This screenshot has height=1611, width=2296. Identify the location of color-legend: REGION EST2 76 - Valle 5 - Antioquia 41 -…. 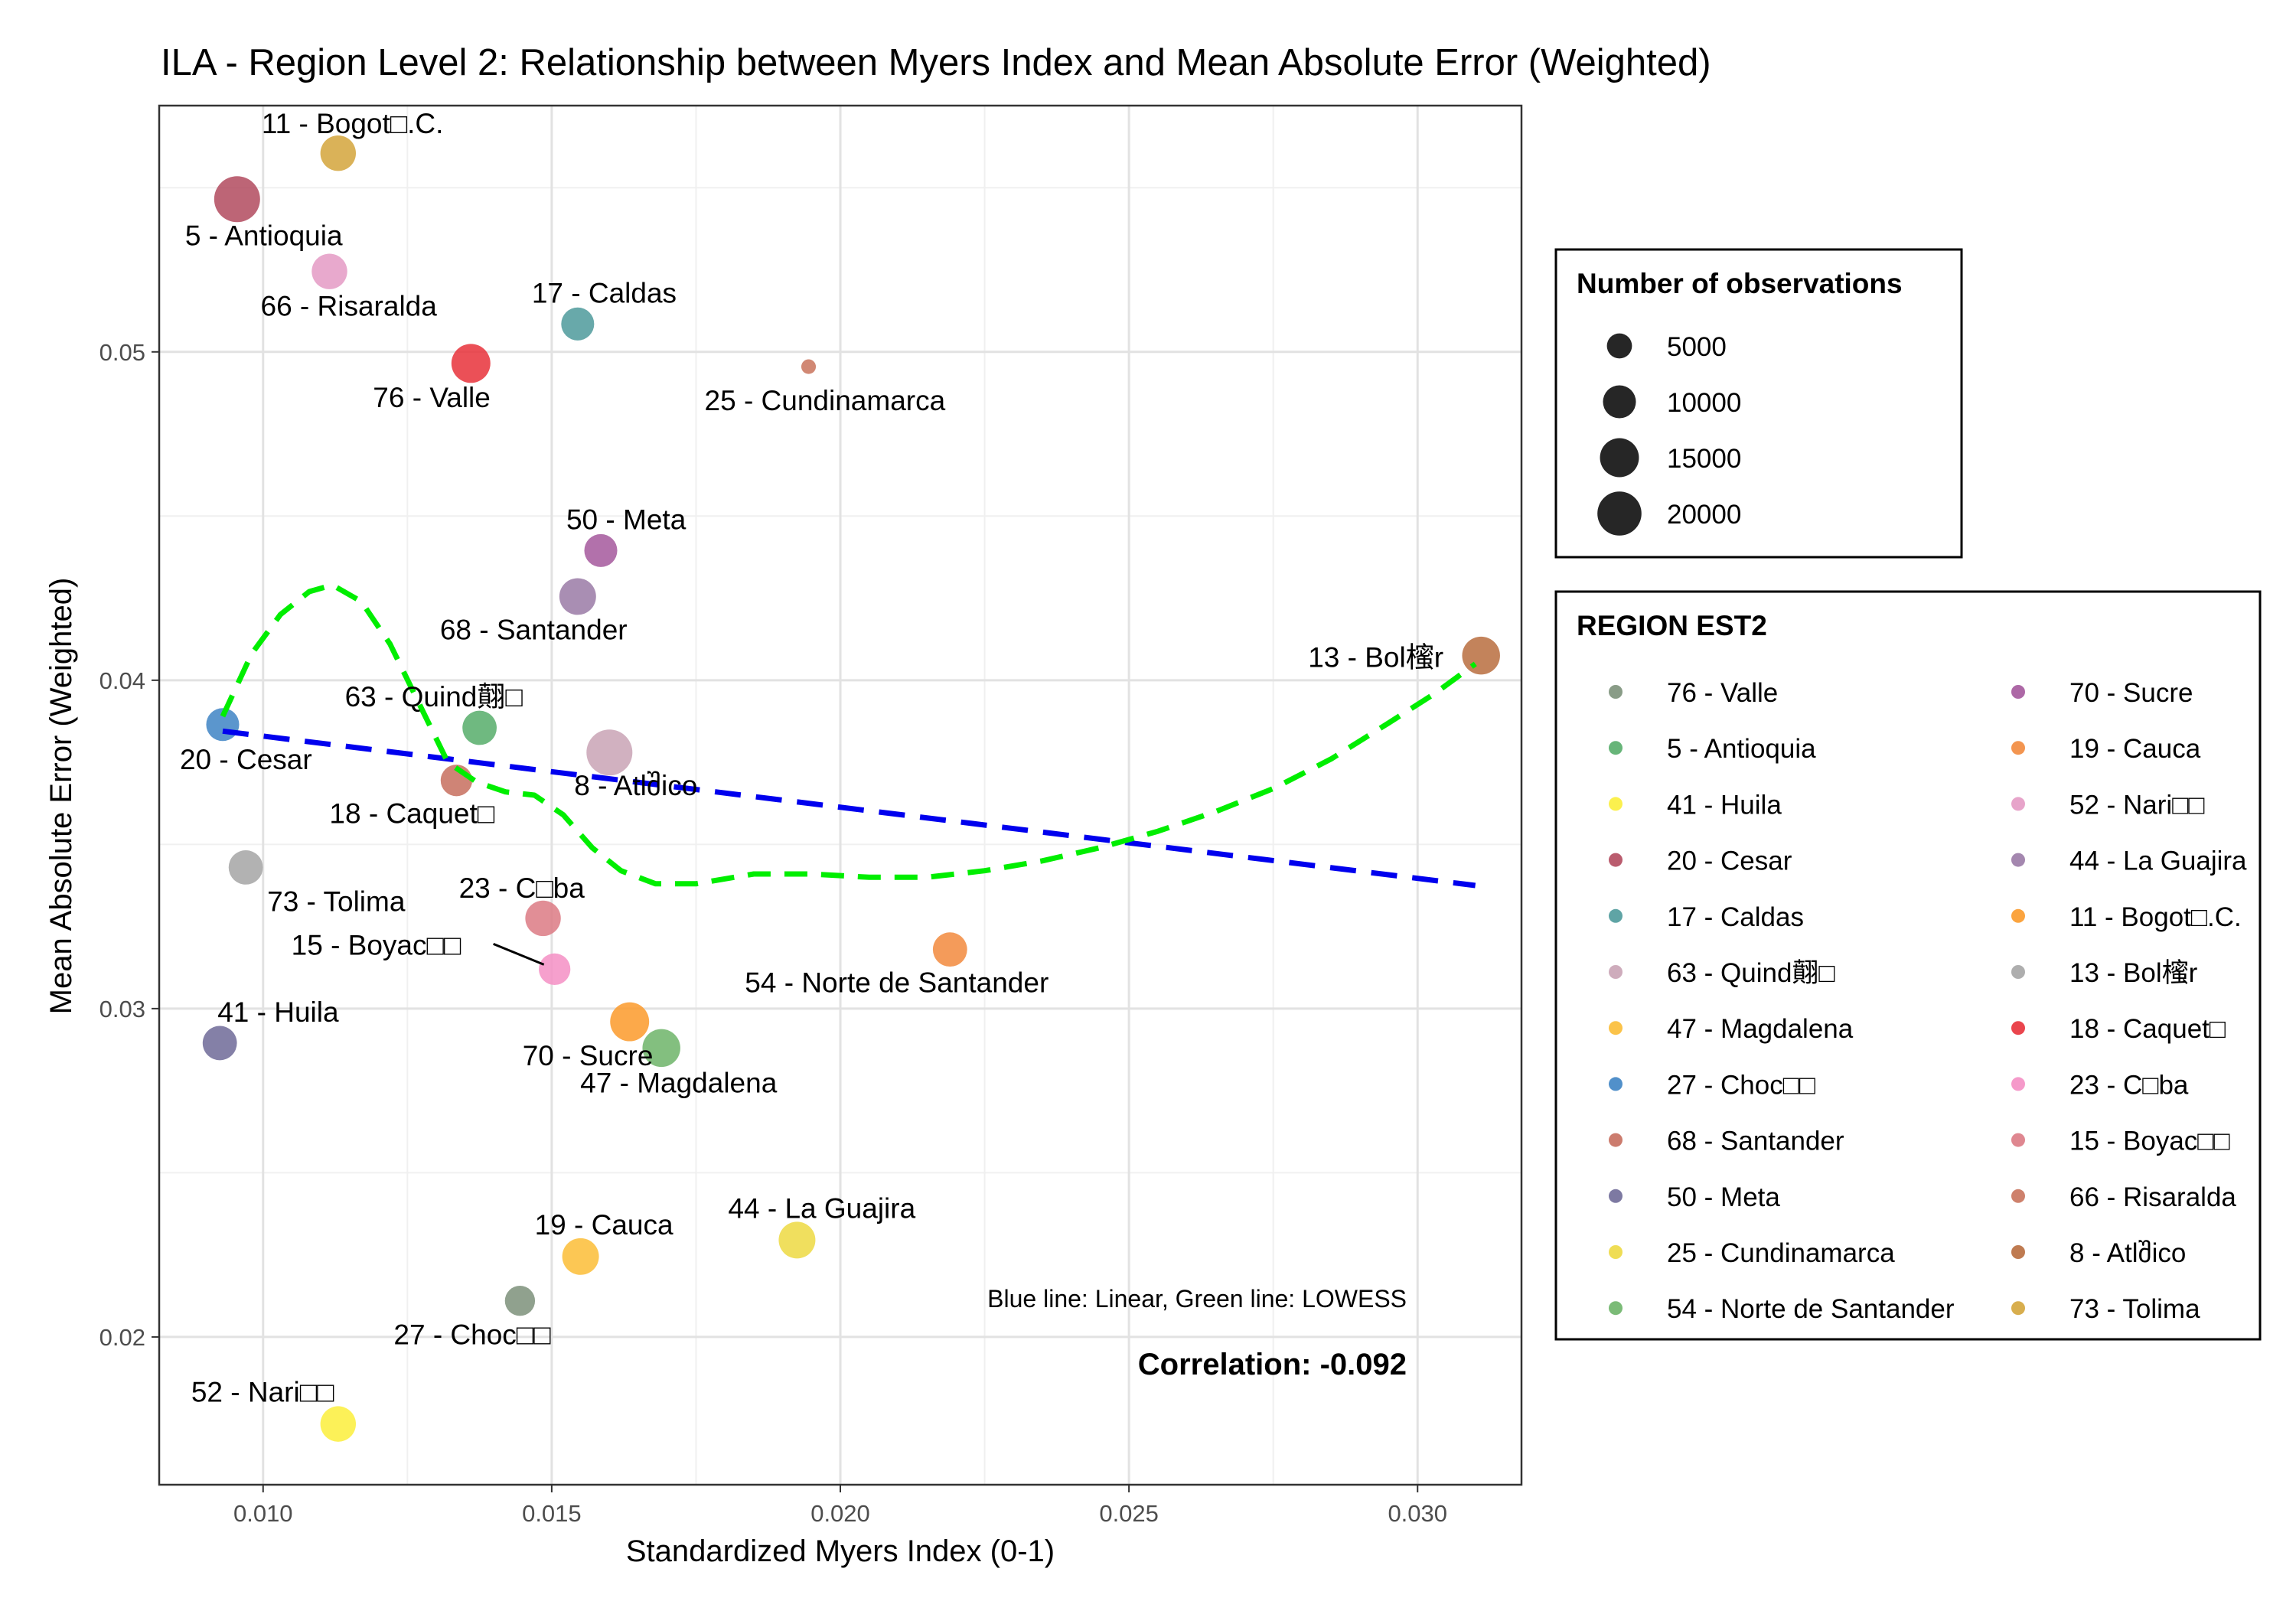
(1908, 965).